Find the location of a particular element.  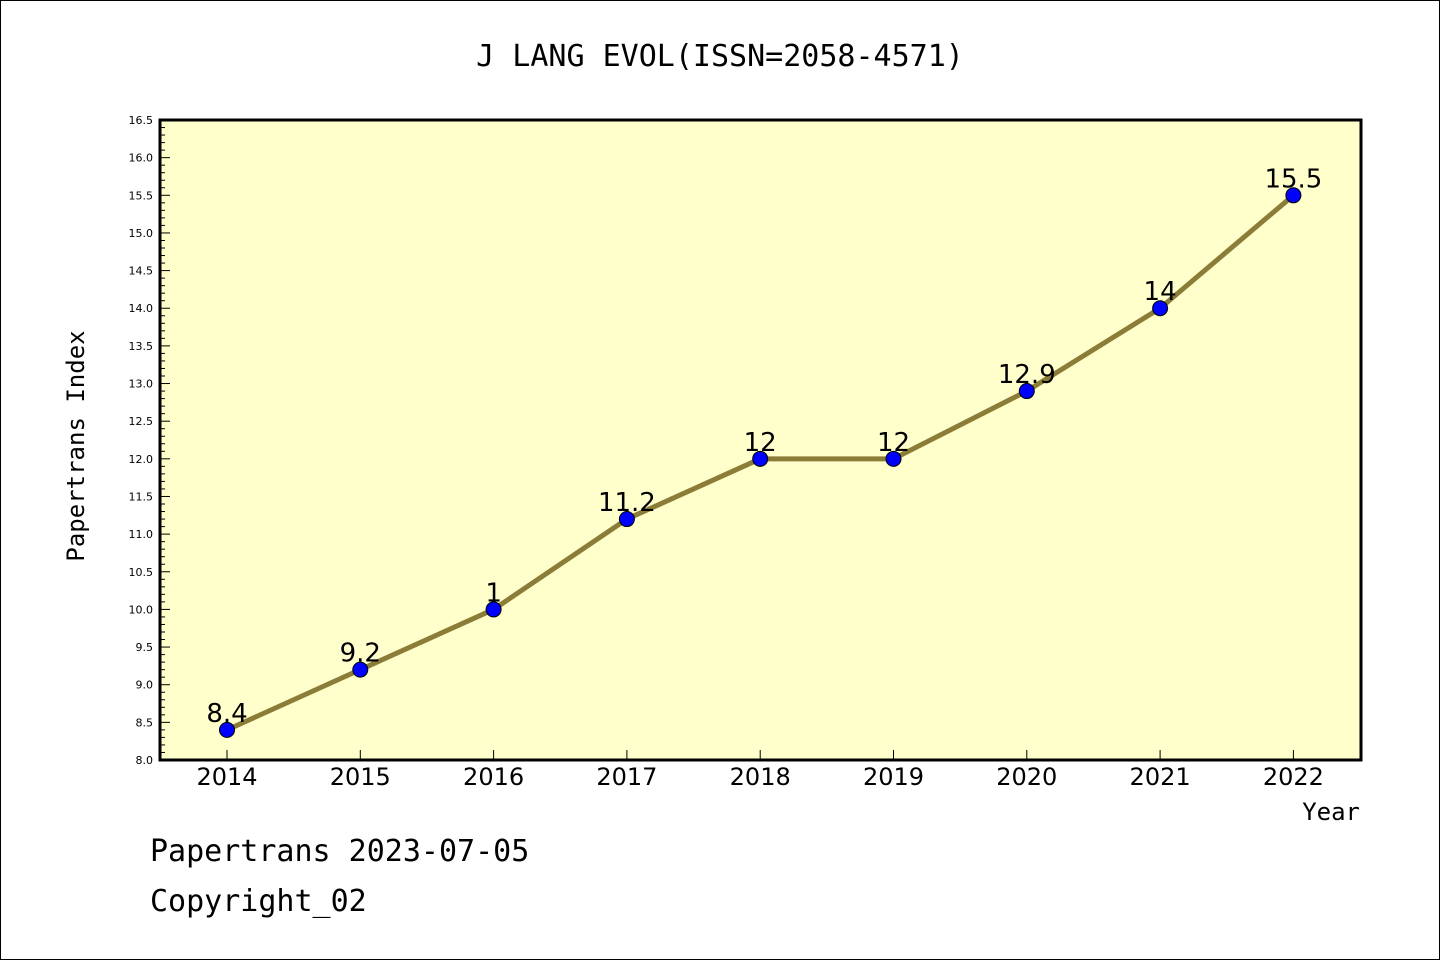

y-tick-label: 8.5 is located at coordinates (145, 722).